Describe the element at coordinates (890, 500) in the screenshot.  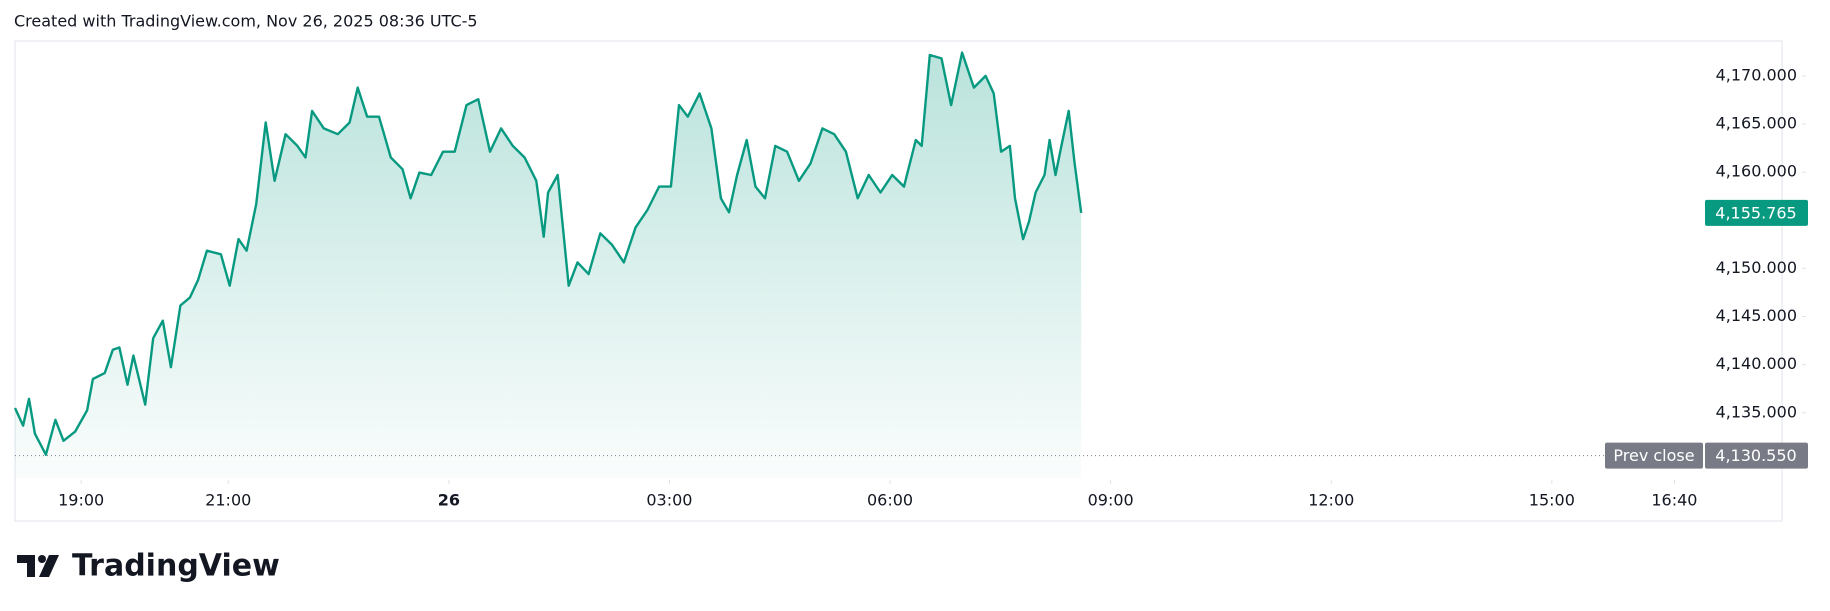
I see `x-tick-label: 06:00` at that location.